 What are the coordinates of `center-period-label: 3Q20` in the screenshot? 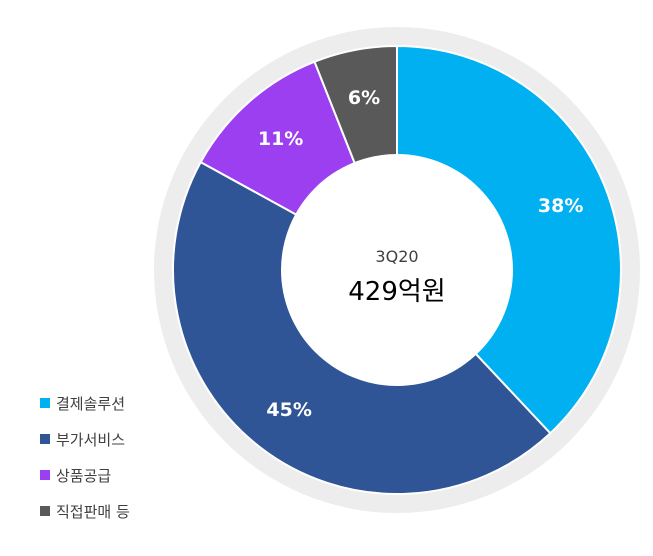 It's located at (396, 256).